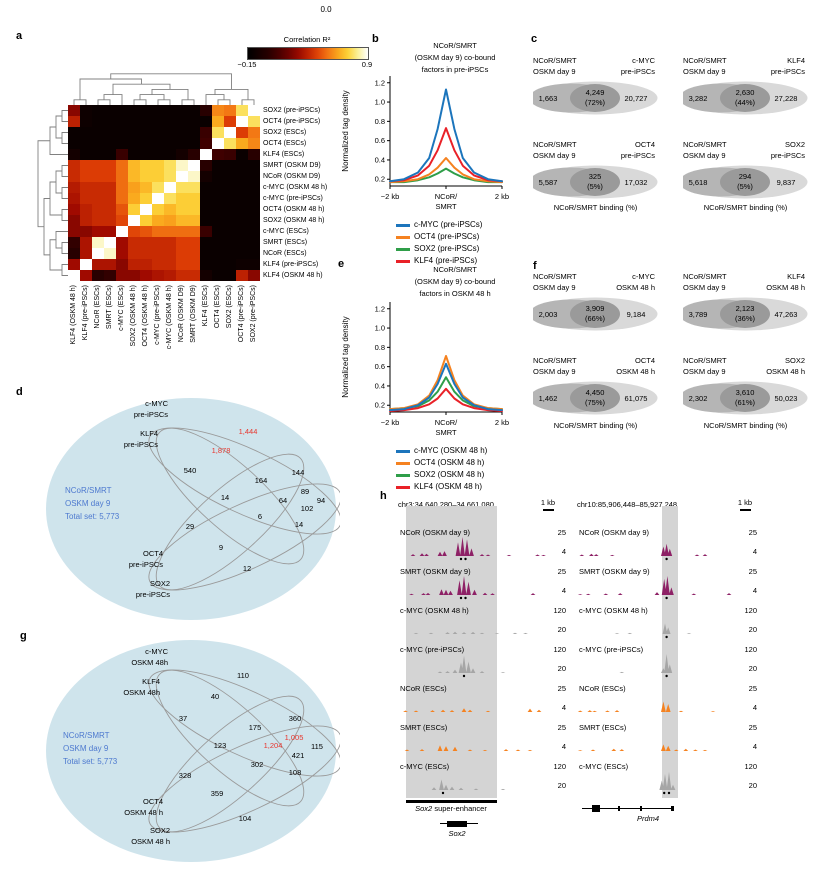 Image resolution: width=830 pixels, height=877 pixels. I want to click on venn-left-set-label: OSKM day 9, so click(704, 71).